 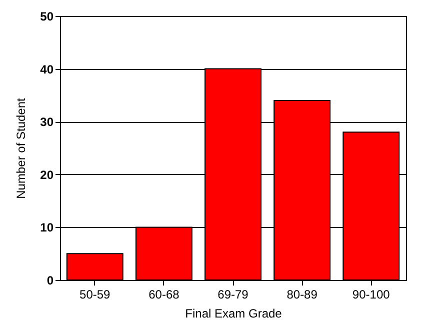 What do you see at coordinates (50, 281) in the screenshot?
I see `y-tick-label: 0` at bounding box center [50, 281].